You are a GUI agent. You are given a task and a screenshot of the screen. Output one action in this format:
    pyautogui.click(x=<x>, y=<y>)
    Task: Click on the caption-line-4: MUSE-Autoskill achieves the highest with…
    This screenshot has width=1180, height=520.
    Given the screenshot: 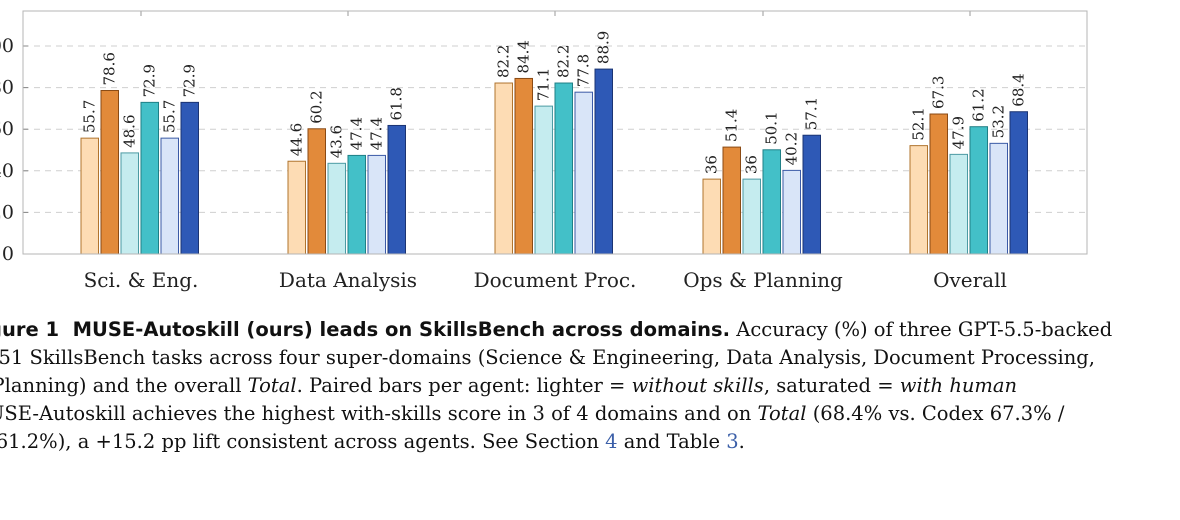 What is the action you would take?
    pyautogui.click(x=549, y=414)
    